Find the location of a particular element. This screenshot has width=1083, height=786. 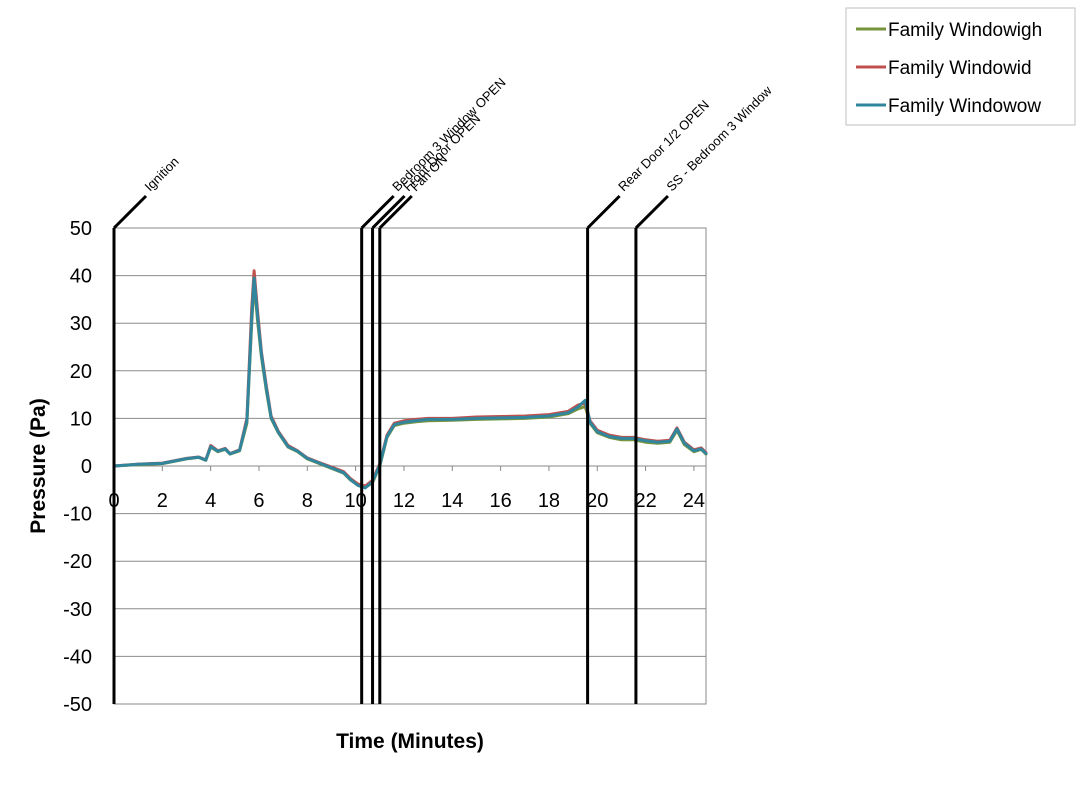

y-tick-label: -30 is located at coordinates (77, 610).